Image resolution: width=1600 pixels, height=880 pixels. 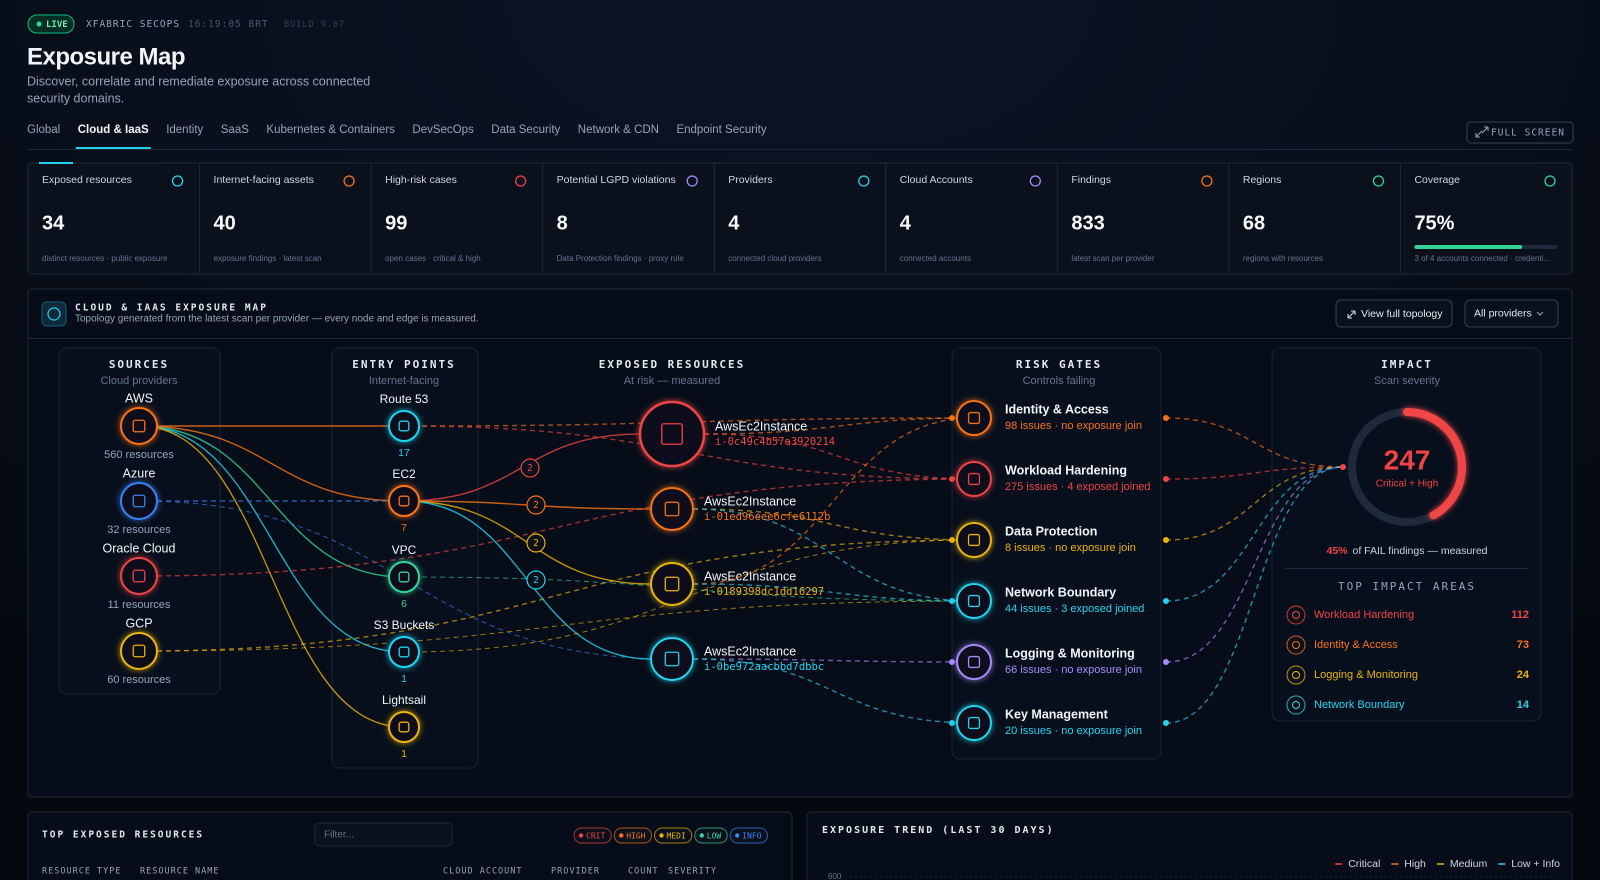 What do you see at coordinates (1337, 551) in the screenshot?
I see `impact-pct: 45%` at bounding box center [1337, 551].